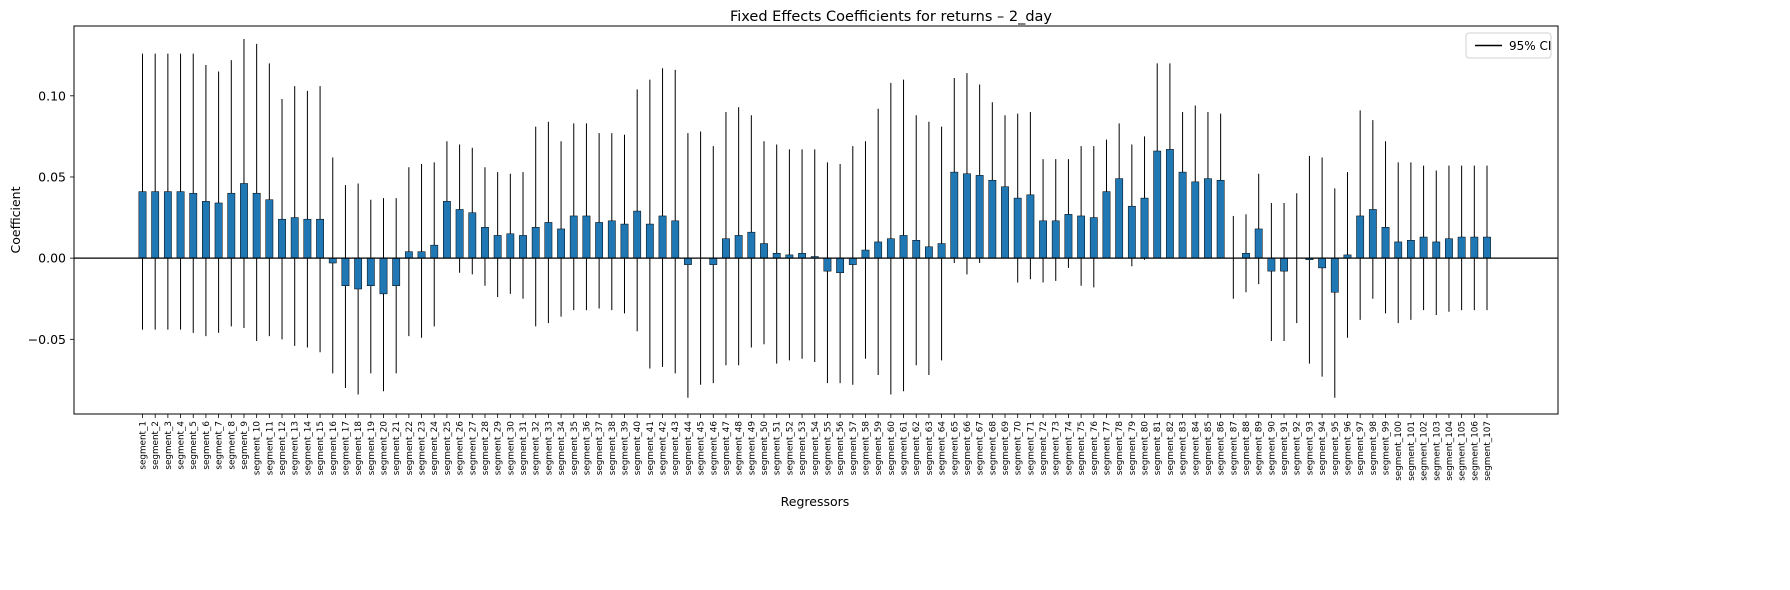 This screenshot has height=590, width=1790. I want to click on x-tick-label: segment_78, so click(1120, 448).